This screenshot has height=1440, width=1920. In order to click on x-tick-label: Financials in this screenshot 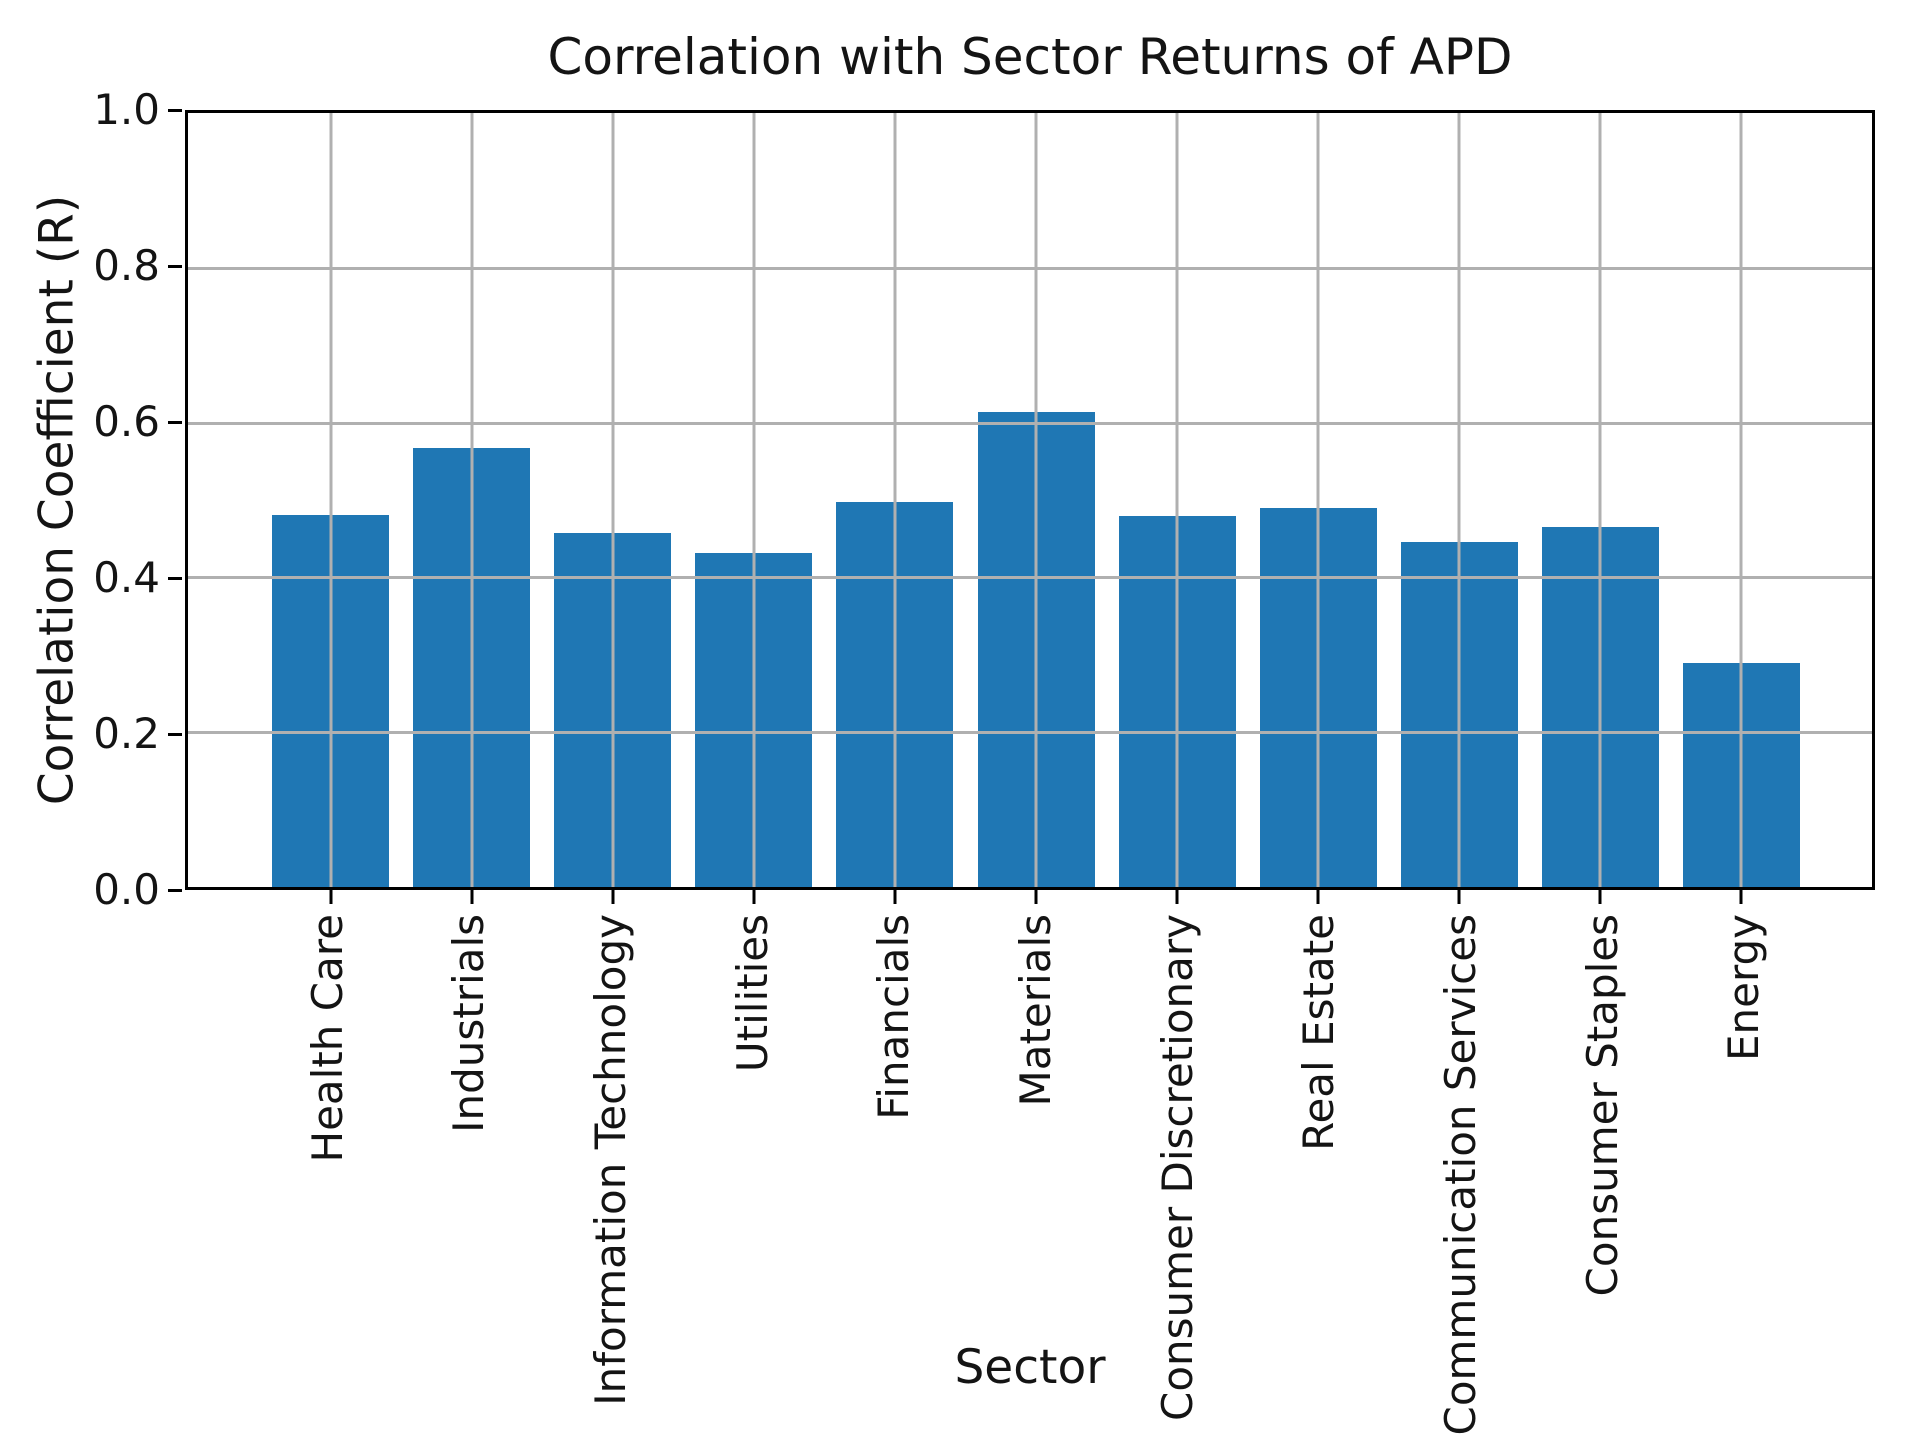, I will do `click(894, 1017)`.